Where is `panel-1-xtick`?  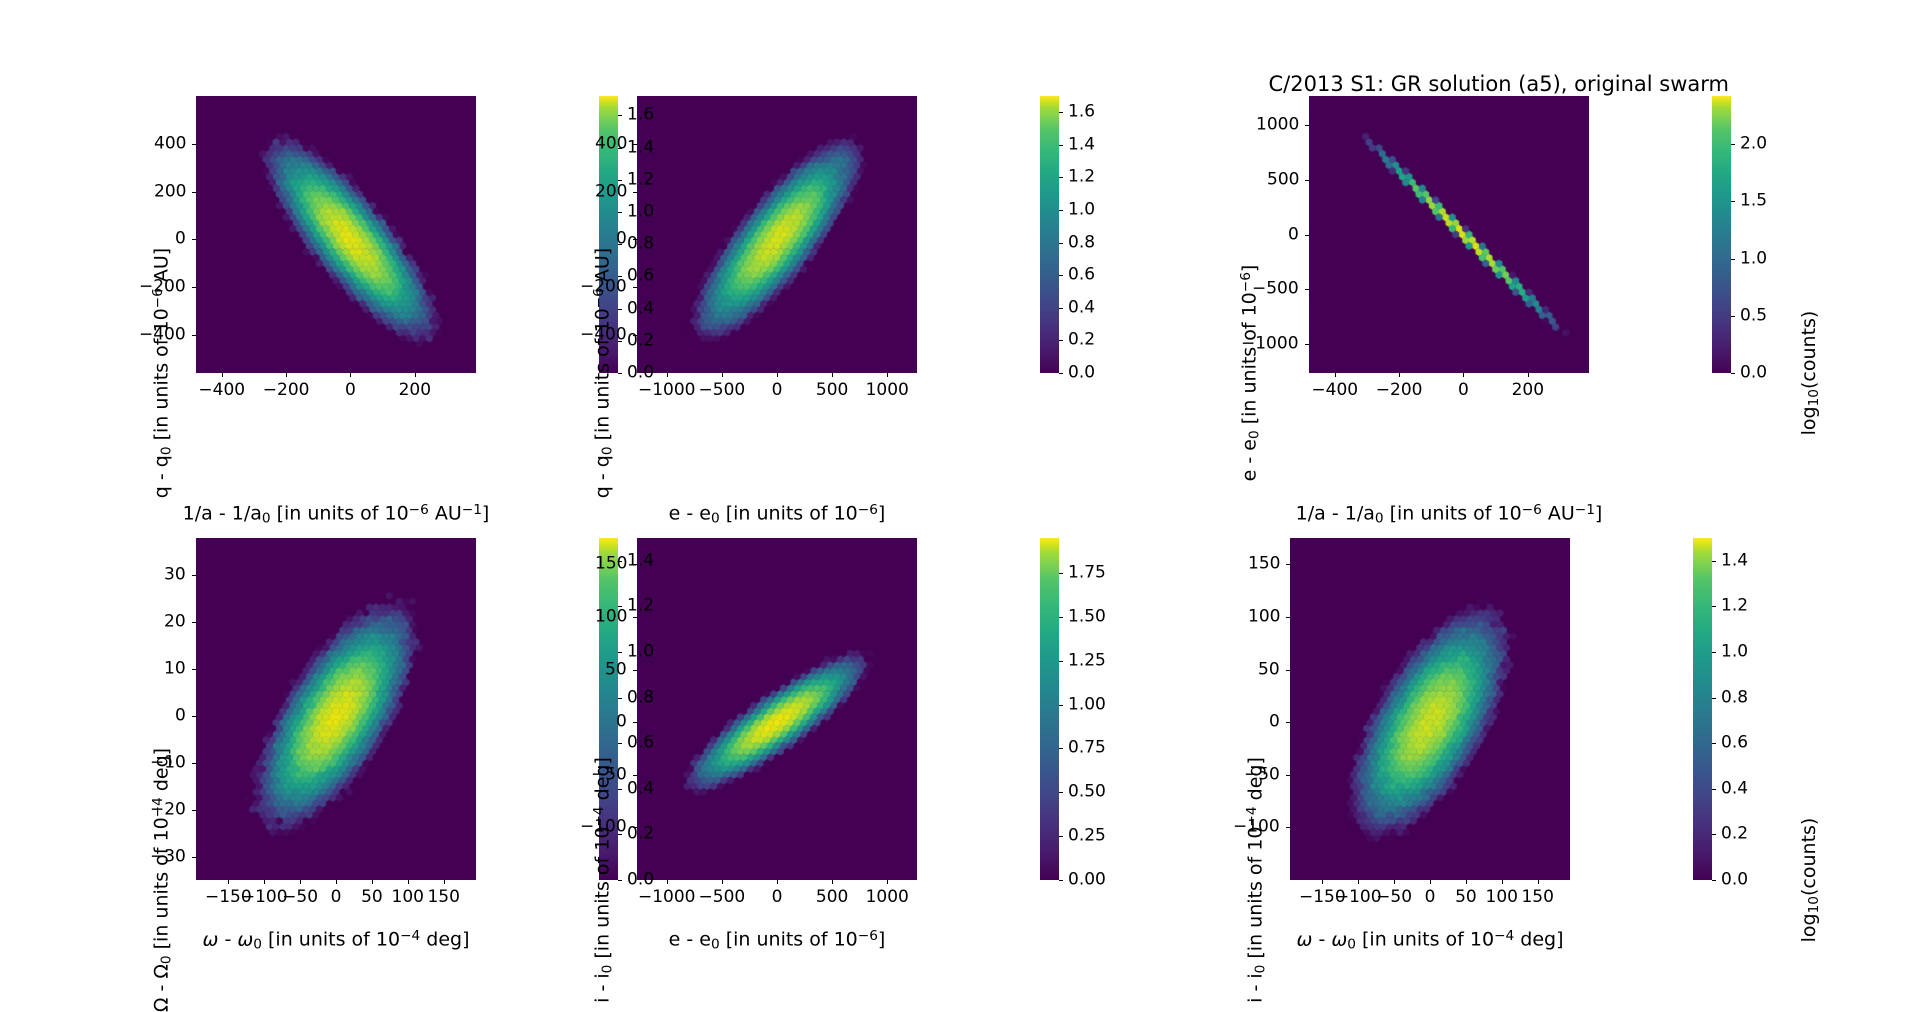 panel-1-xtick is located at coordinates (222, 375).